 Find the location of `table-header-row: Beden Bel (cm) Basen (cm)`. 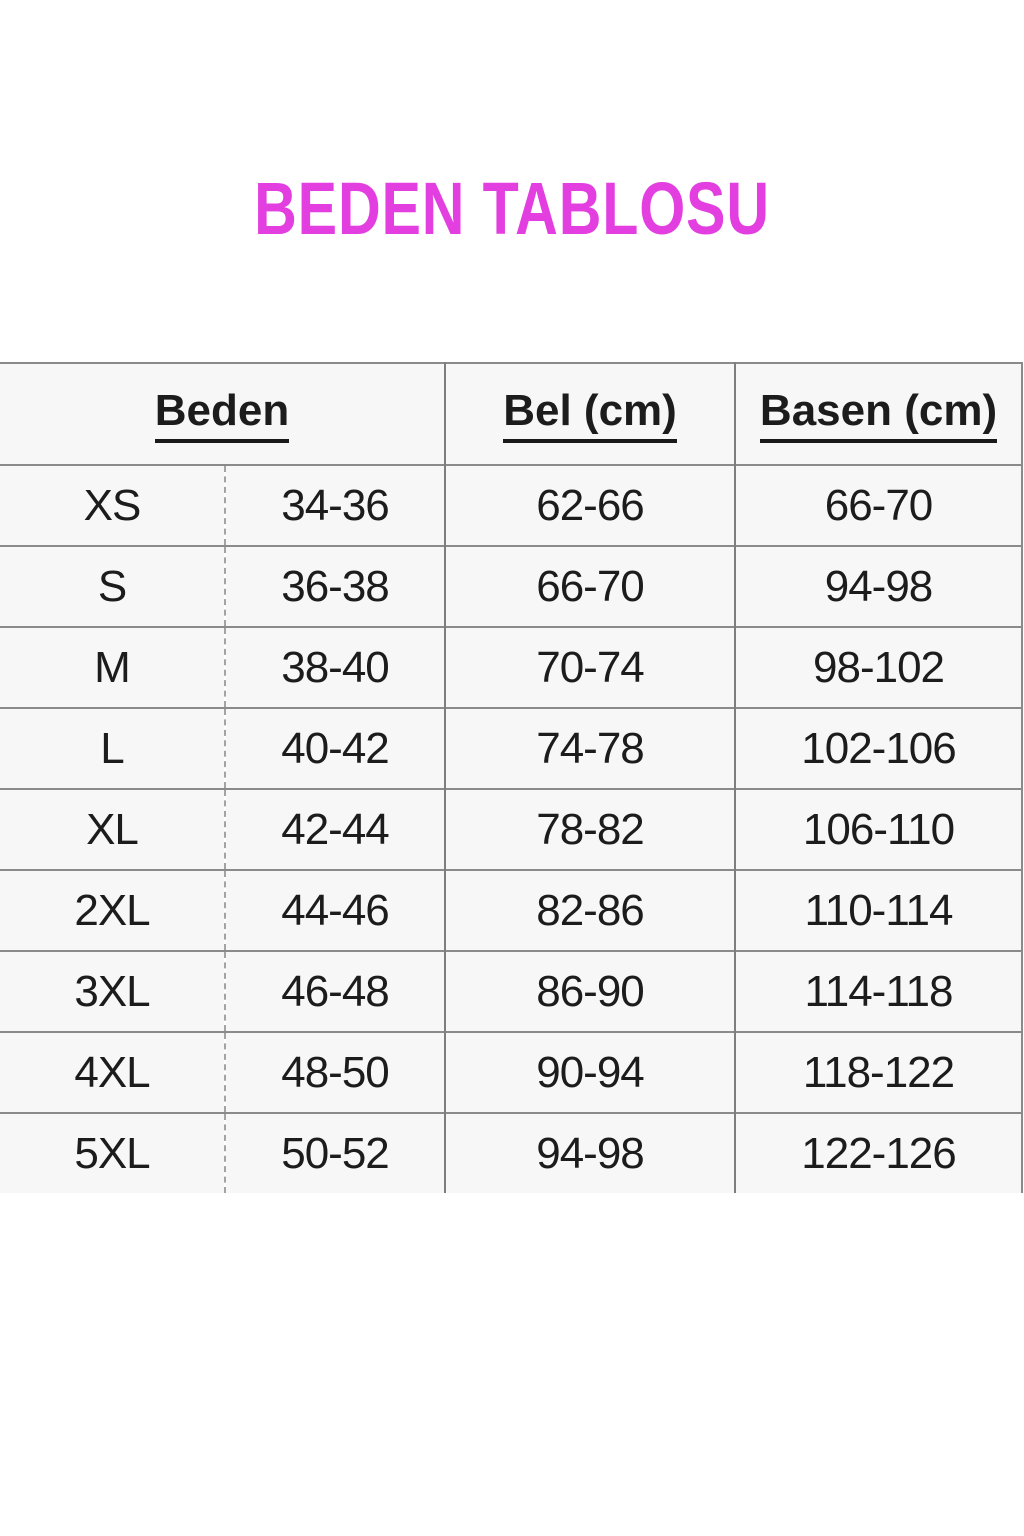

table-header-row: Beden Bel (cm) Basen (cm) is located at coordinates (511, 414).